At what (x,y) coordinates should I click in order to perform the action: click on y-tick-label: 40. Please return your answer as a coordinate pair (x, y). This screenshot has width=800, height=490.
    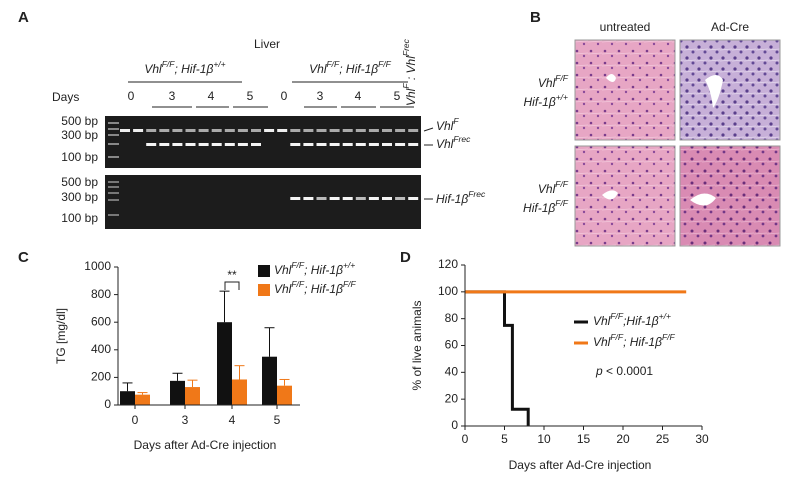
    Looking at the image, I should click on (452, 372).